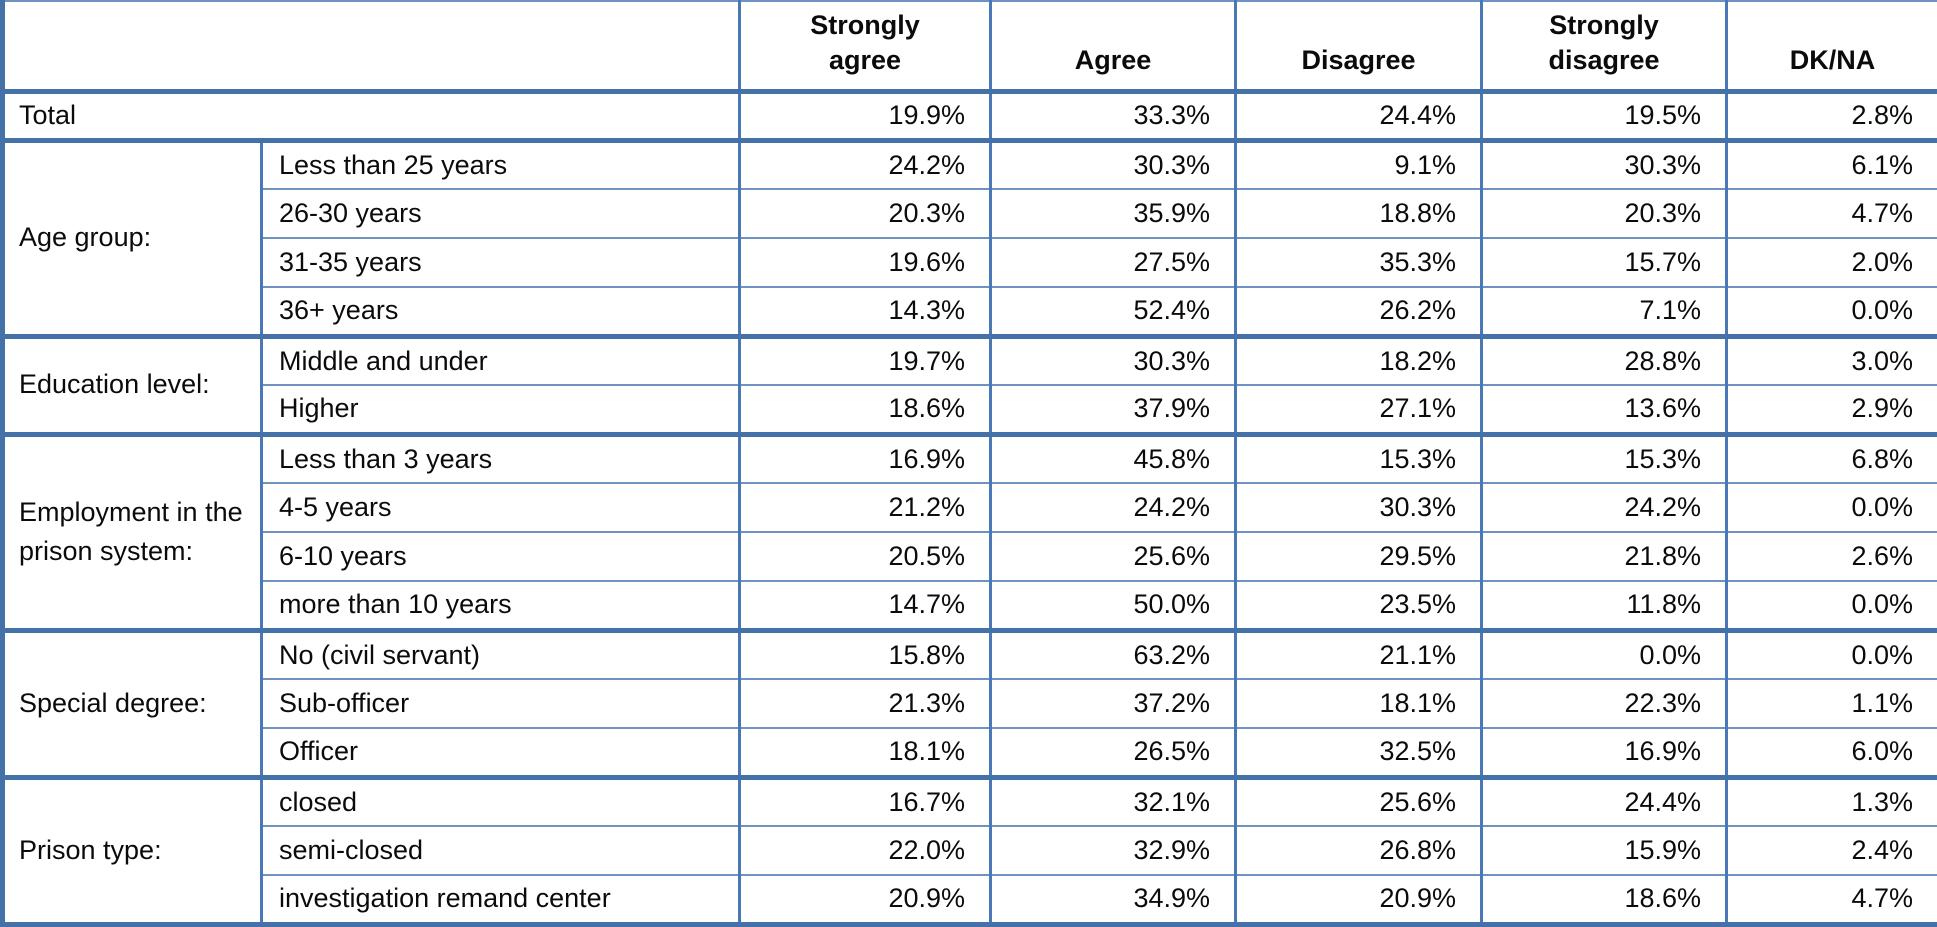  I want to click on table-row: Total 19.9% 33.3% 24.4% 19.5% 2.8%, so click(970, 115).